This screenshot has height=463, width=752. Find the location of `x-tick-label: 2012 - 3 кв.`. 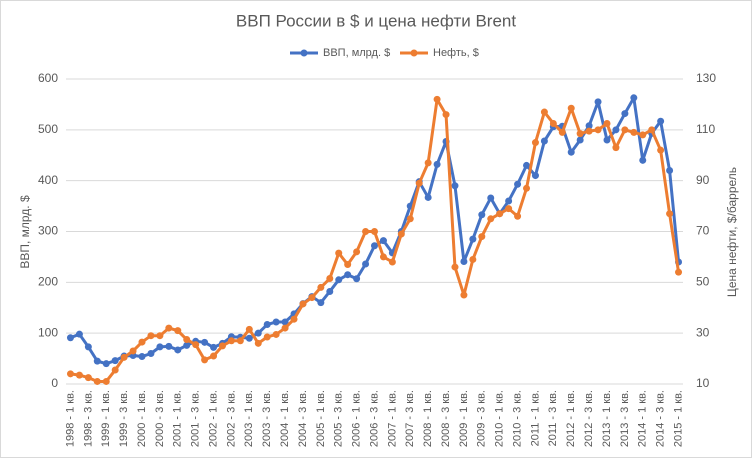

x-tick-label: 2012 - 3 кв. is located at coordinates (589, 418).